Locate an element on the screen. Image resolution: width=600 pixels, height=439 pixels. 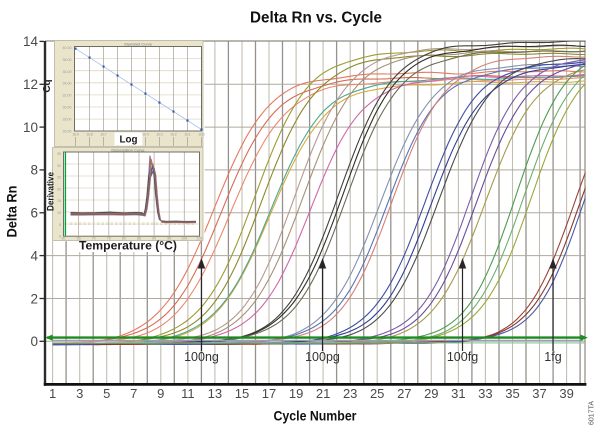
svg-text: 38.00 is located at coordinates (67, 60).